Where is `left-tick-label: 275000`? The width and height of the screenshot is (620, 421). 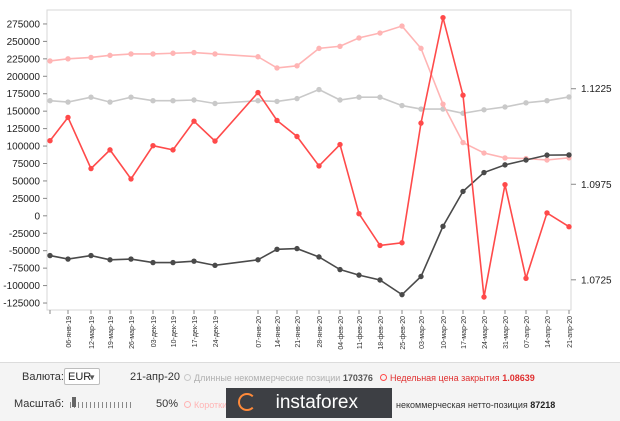
left-tick-label: 275000 is located at coordinates (24, 24).